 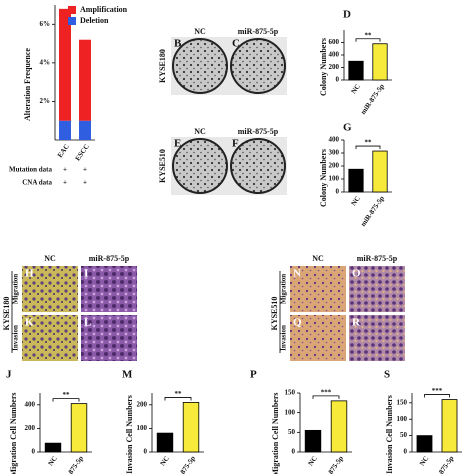 I want to click on panel-letter: N, so click(x=297, y=274).